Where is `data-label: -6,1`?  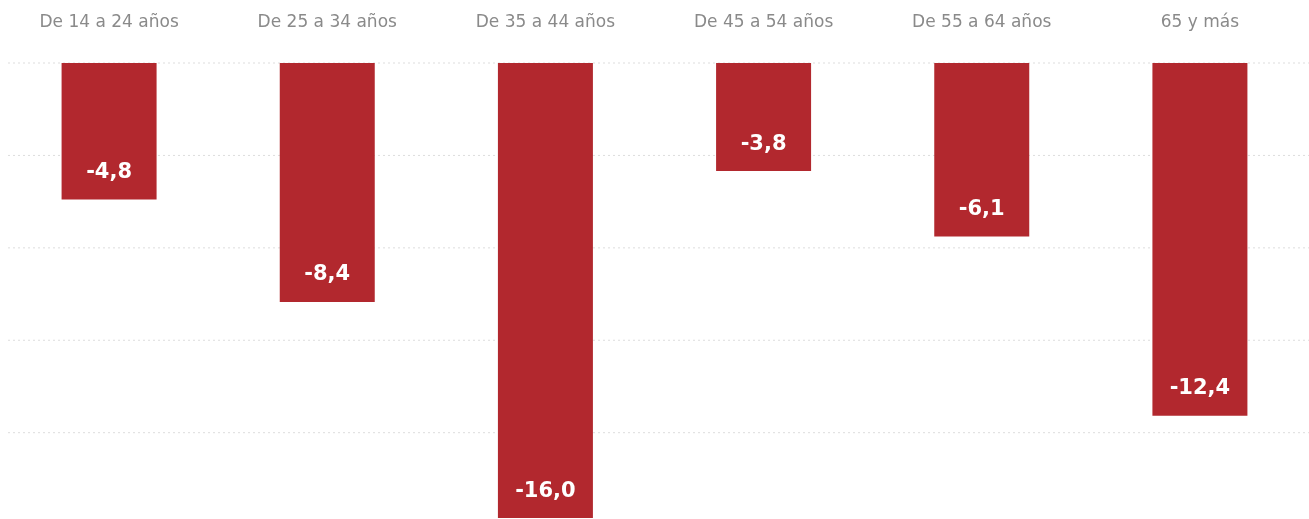
data-label: -6,1 is located at coordinates (981, 207).